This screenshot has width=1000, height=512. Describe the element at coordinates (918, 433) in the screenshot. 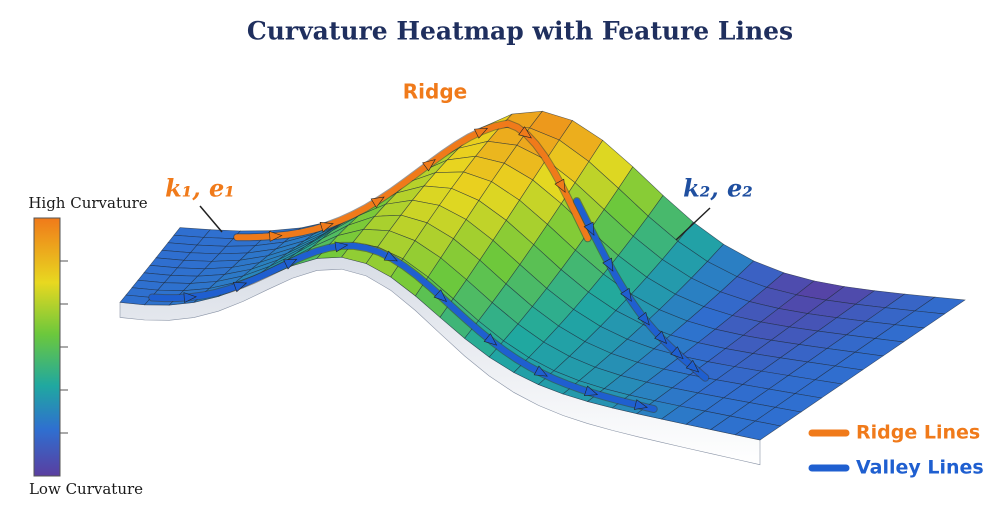

I see `legend-label: Ridge Lines` at that location.